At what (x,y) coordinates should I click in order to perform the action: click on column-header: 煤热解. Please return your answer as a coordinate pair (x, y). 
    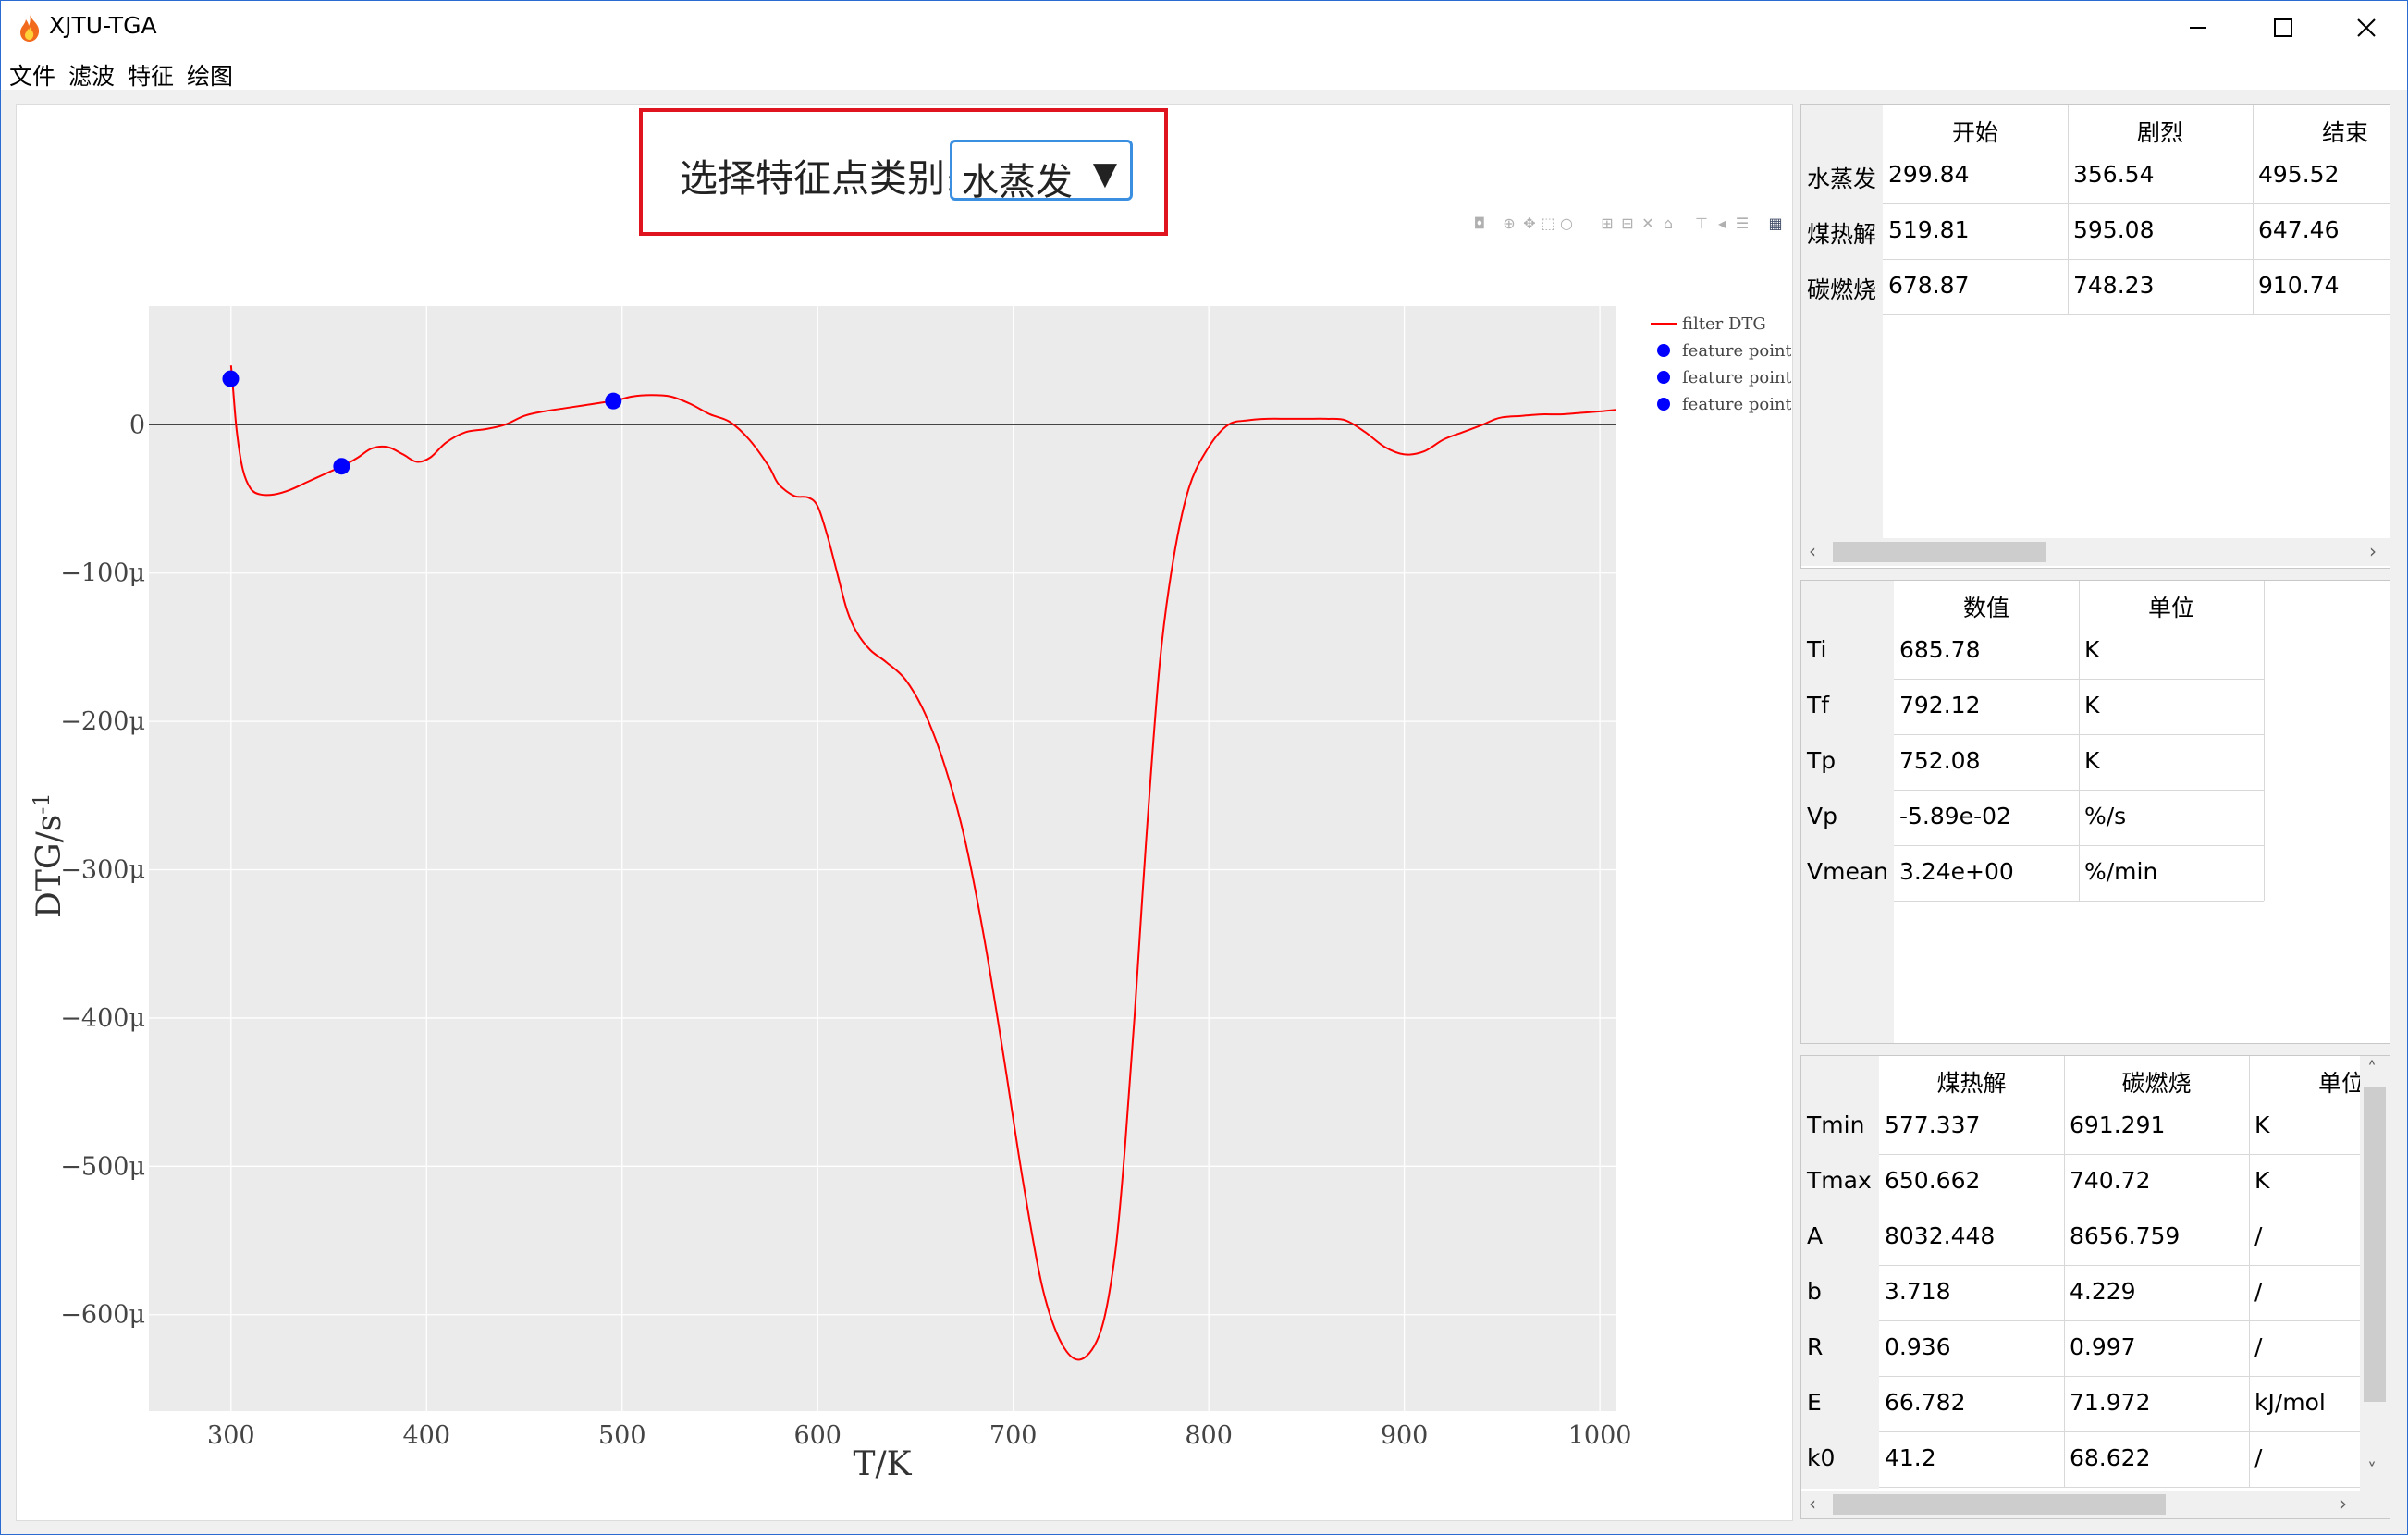
    Looking at the image, I should click on (1971, 1083).